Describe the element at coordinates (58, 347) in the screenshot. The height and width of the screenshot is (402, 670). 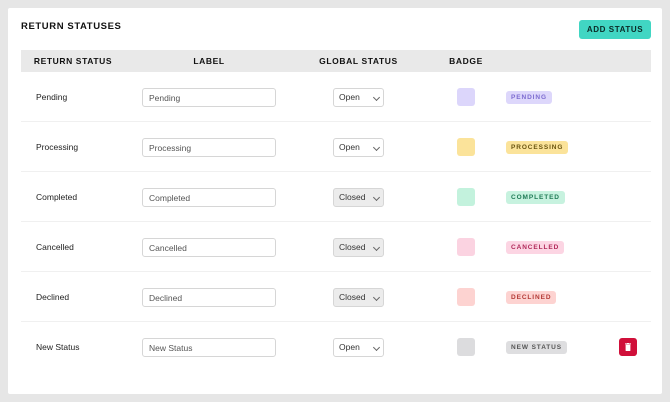
I see `return-status-name: New Status` at that location.